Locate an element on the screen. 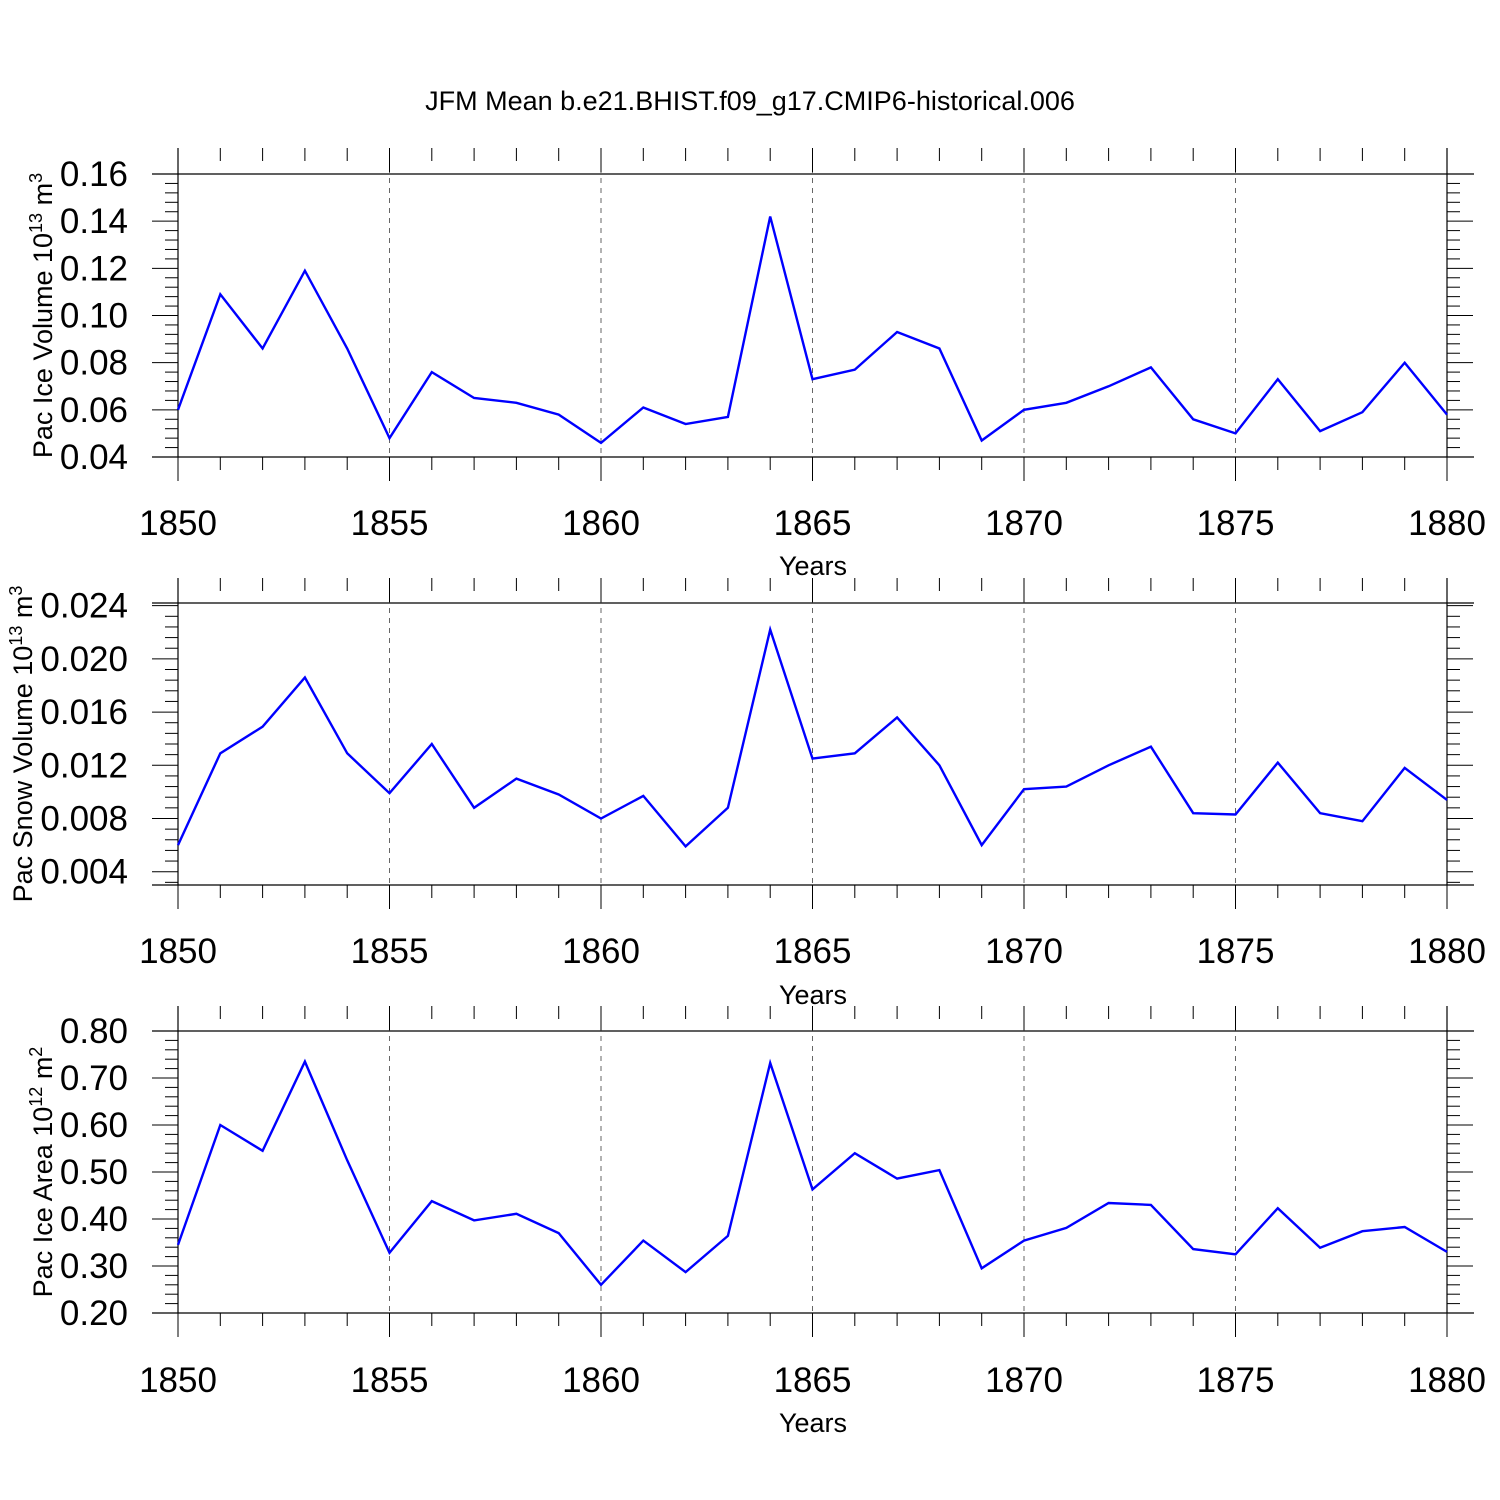 The height and width of the screenshot is (1500, 1500). y-axis-title-text: Pac Snow Volume 10 is located at coordinates (23, 774).